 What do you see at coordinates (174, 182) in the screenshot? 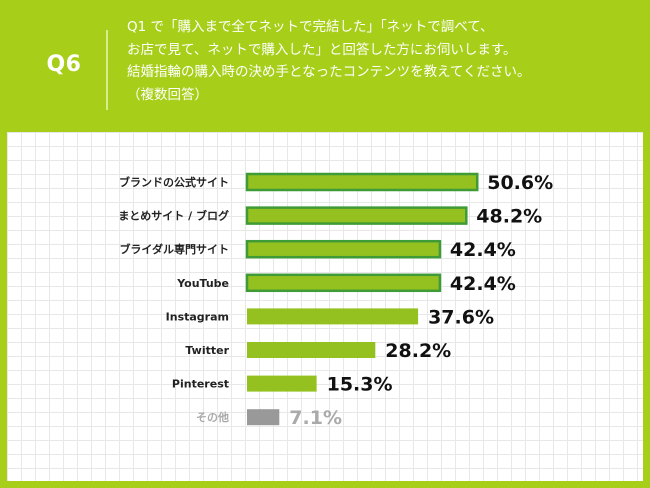
I see `category-label: ブランドの公式サイト` at bounding box center [174, 182].